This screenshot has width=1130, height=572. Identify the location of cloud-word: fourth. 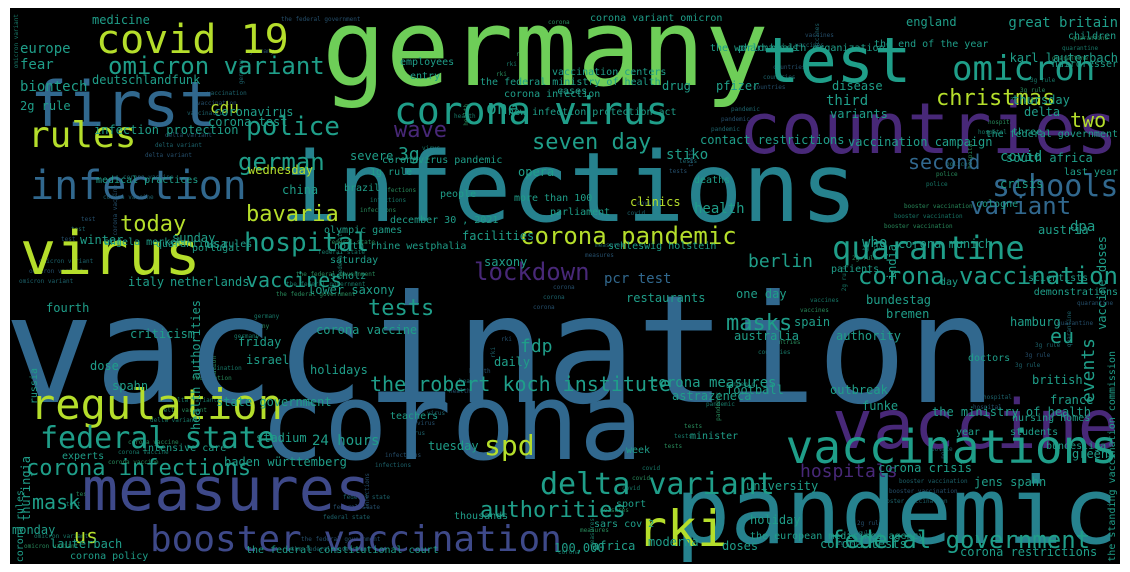
(68, 308).